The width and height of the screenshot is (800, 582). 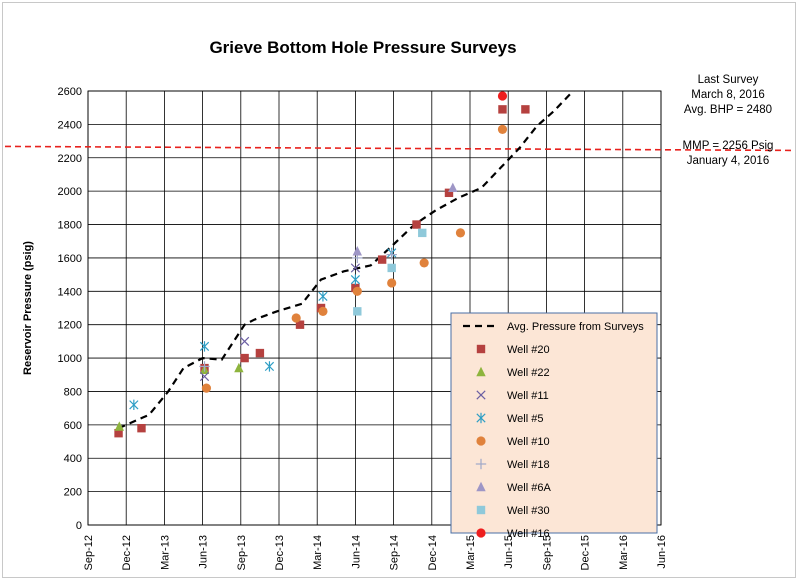 I want to click on y-tick-label: 1600, so click(x=70, y=259).